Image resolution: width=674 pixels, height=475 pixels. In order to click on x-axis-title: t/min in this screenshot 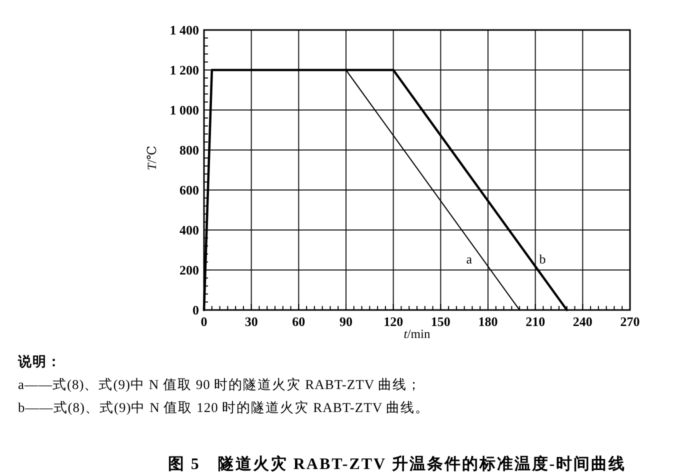, I will do `click(417, 334)`.